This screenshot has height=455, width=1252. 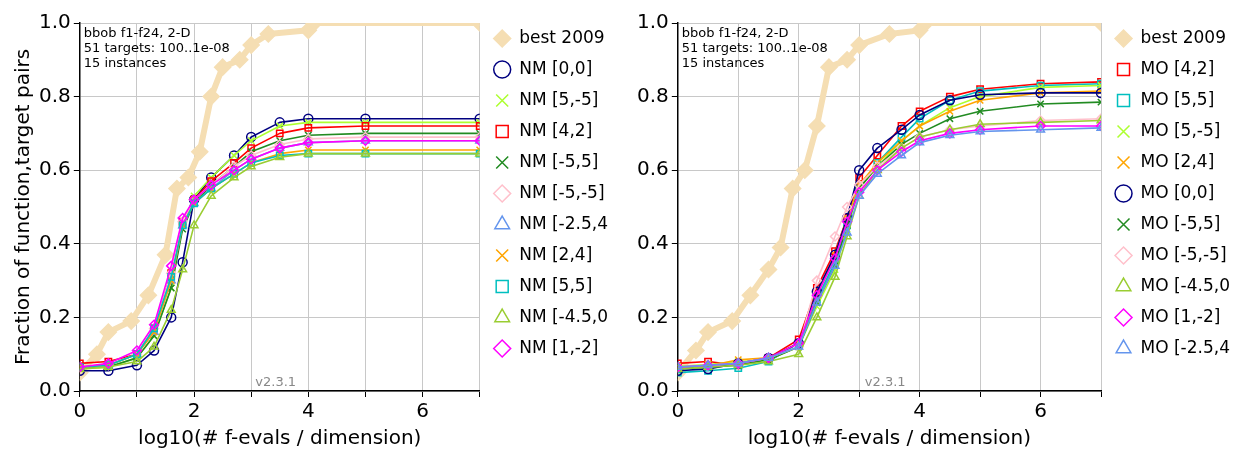 I want to click on legend-label: MO [2,4], so click(x=1177, y=160).